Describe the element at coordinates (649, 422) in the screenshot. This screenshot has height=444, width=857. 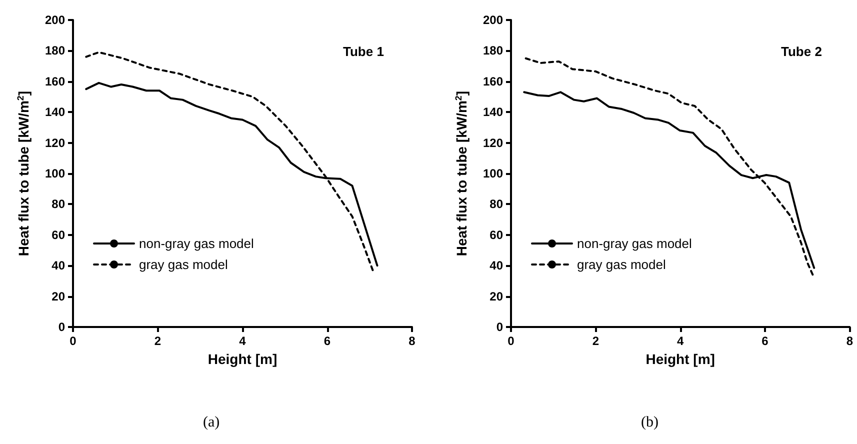
I see `text: (b)` at that location.